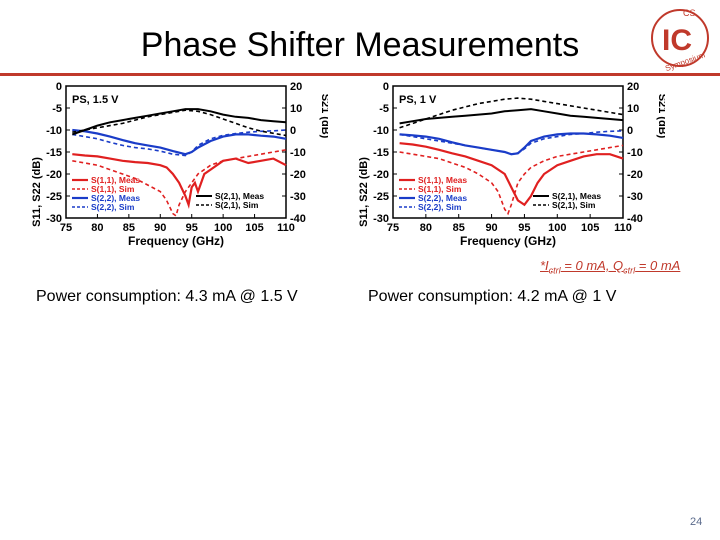  I want to click on bias-note-suffix: = 0 mA, so click(658, 265).